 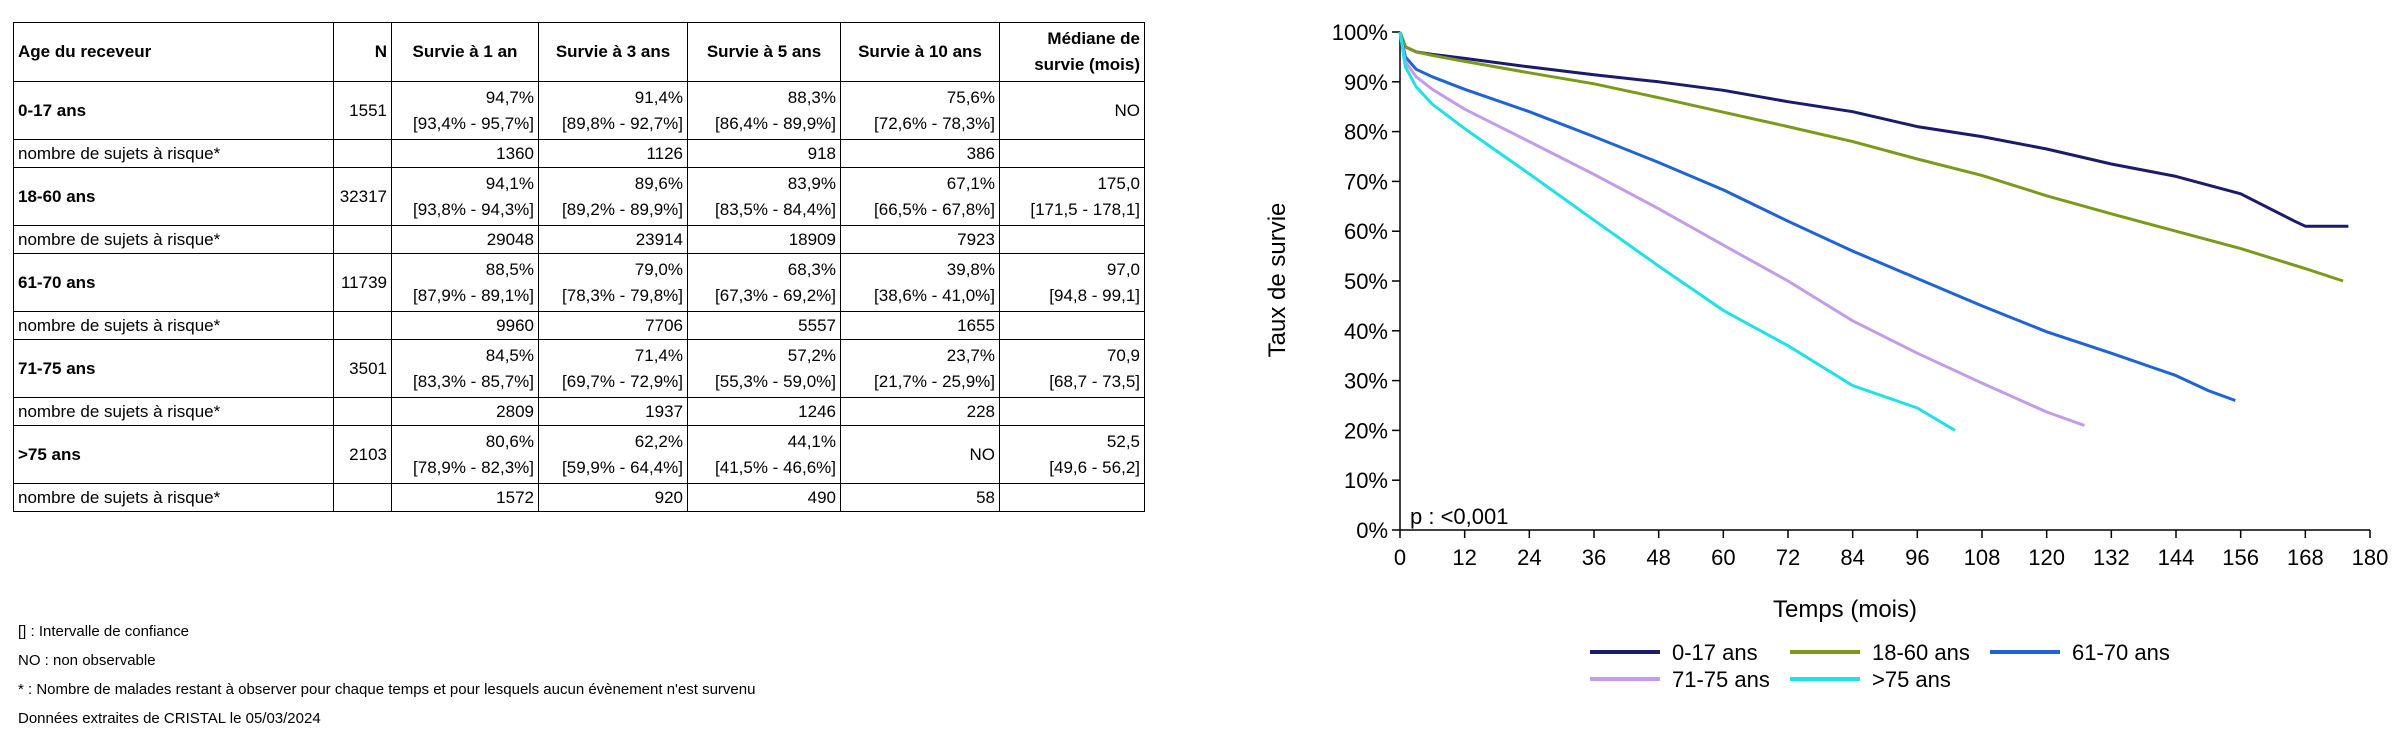 I want to click on x-axis: 0 12 24 36 48 60 72 84 96 108 120 132 144 156 168 180, so click(x=1891, y=549).